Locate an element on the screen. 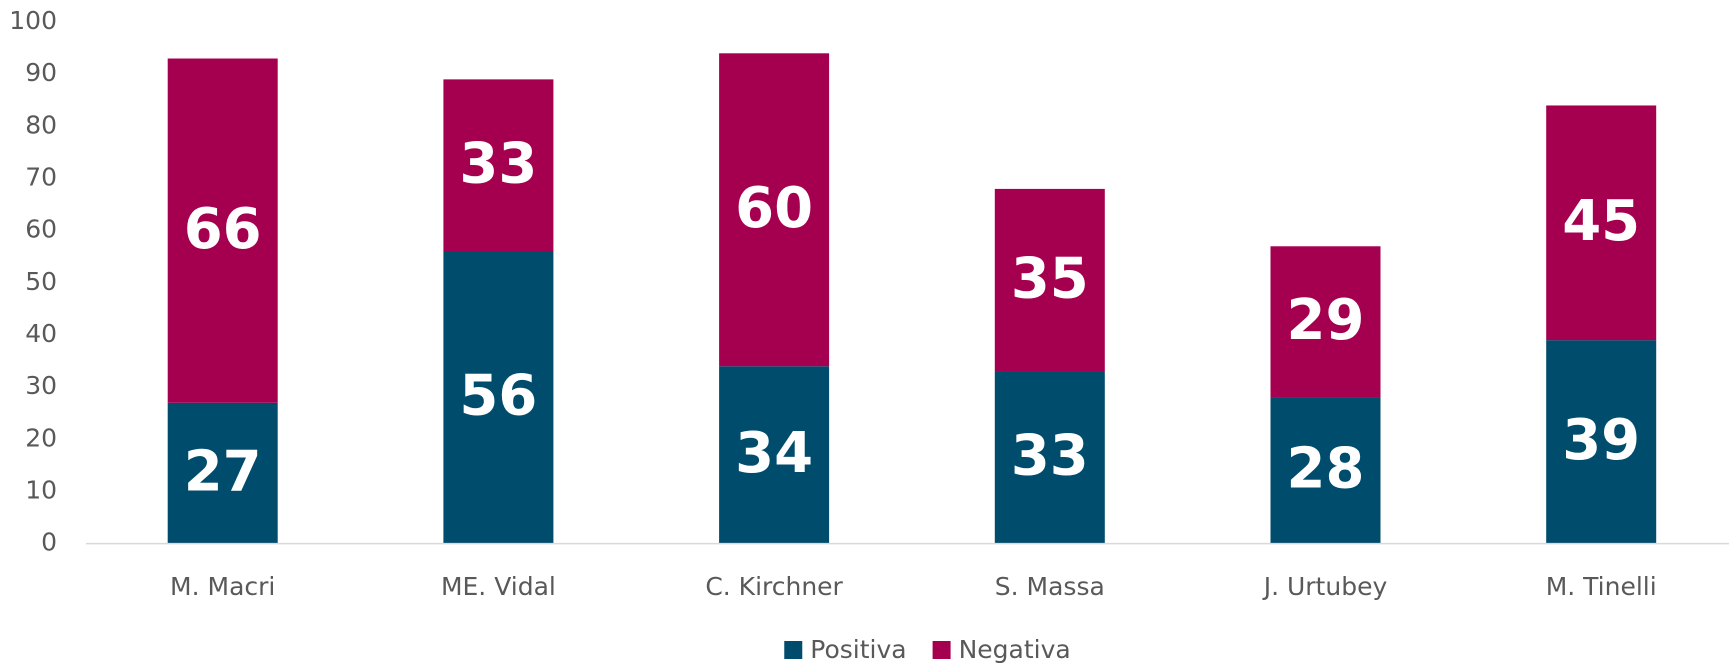 This screenshot has height=665, width=1729. data-label: 45 is located at coordinates (1601, 221).